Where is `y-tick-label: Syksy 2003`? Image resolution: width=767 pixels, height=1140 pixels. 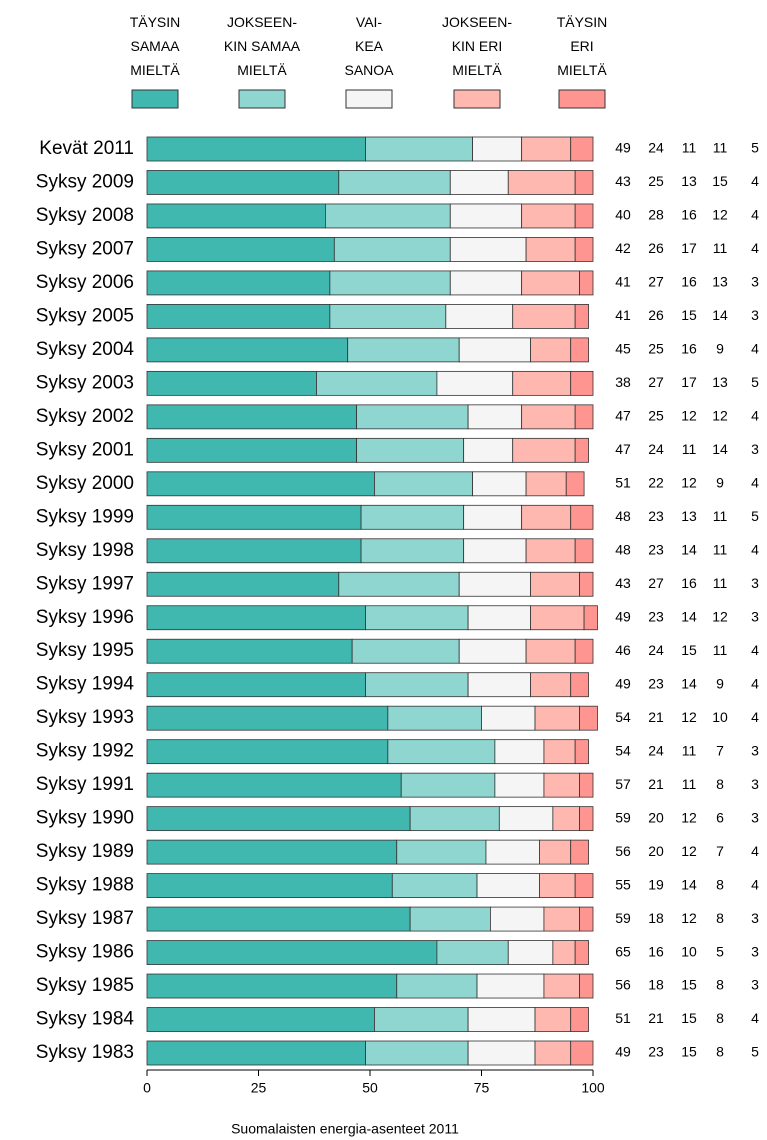
y-tick-label: Syksy 2003 is located at coordinates (85, 382).